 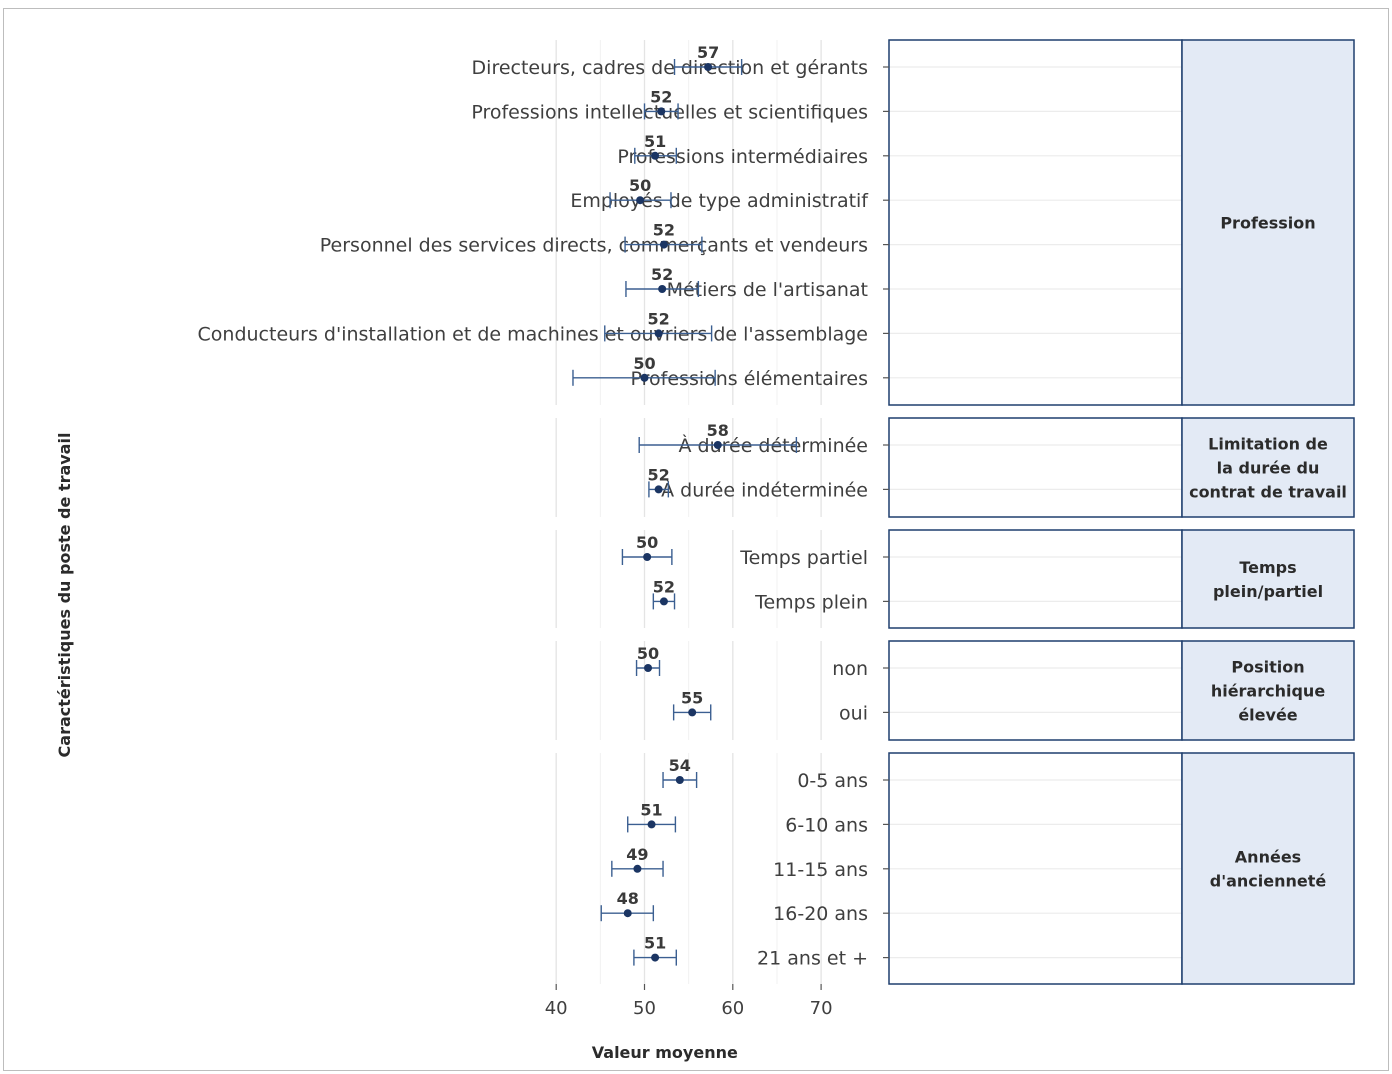 I want to click on category-label: Professions élémentaires, so click(x=749, y=379).